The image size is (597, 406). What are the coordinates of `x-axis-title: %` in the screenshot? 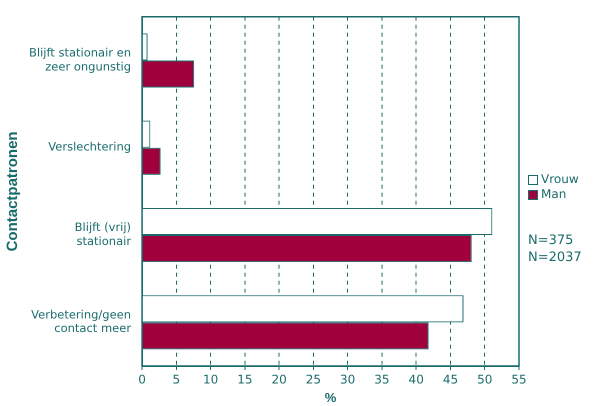 It's located at (330, 397).